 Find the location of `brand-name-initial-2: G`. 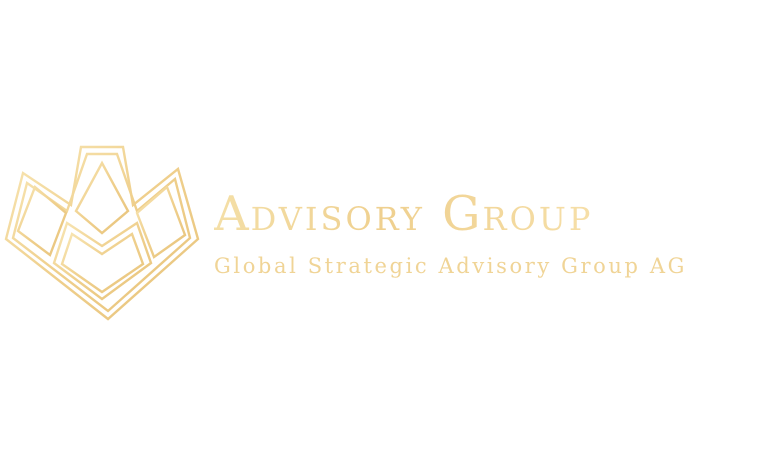

brand-name-initial-2: G is located at coordinates (462, 214).